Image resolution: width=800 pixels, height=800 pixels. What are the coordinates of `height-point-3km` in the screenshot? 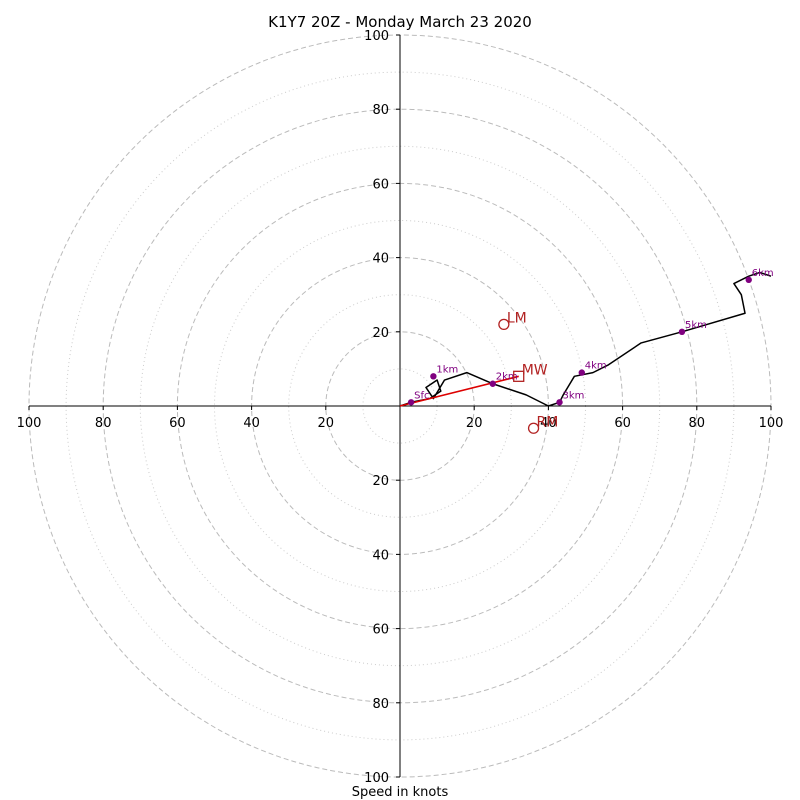 It's located at (559, 402).